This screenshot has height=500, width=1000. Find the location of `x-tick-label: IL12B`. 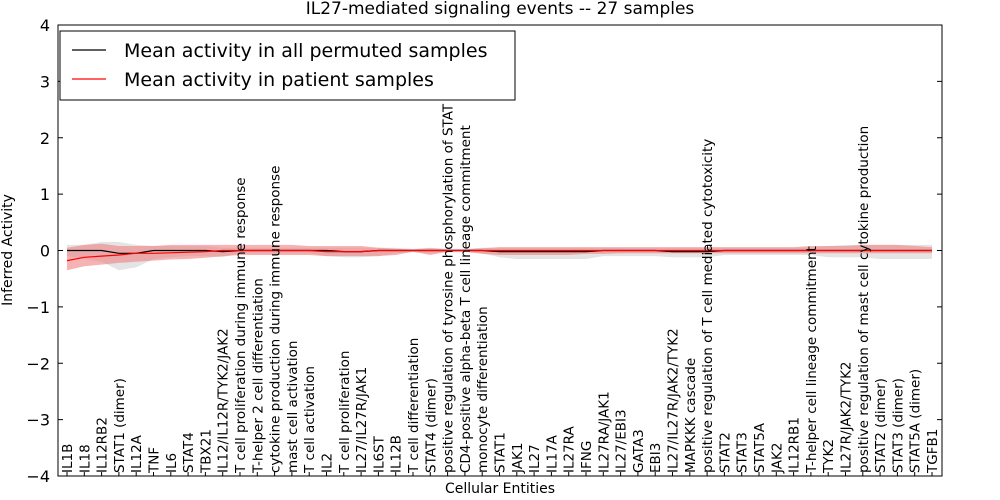

x-tick-label: IL12B is located at coordinates (397, 454).